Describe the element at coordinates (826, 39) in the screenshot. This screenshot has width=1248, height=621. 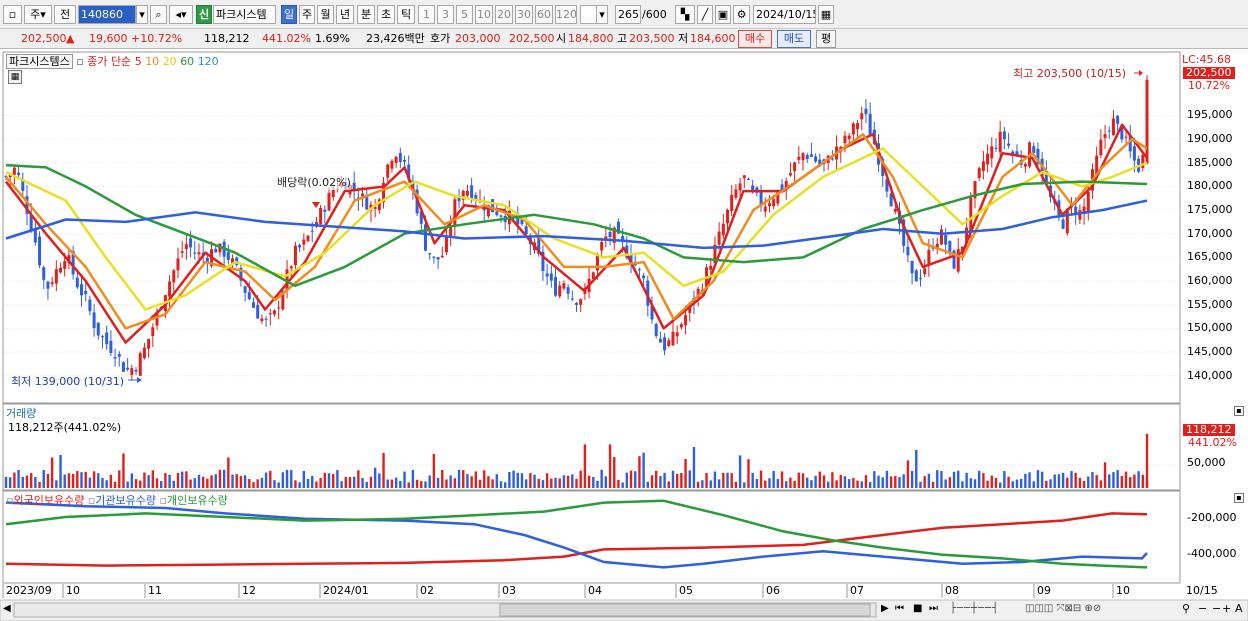
I see `eval-button: 평` at that location.